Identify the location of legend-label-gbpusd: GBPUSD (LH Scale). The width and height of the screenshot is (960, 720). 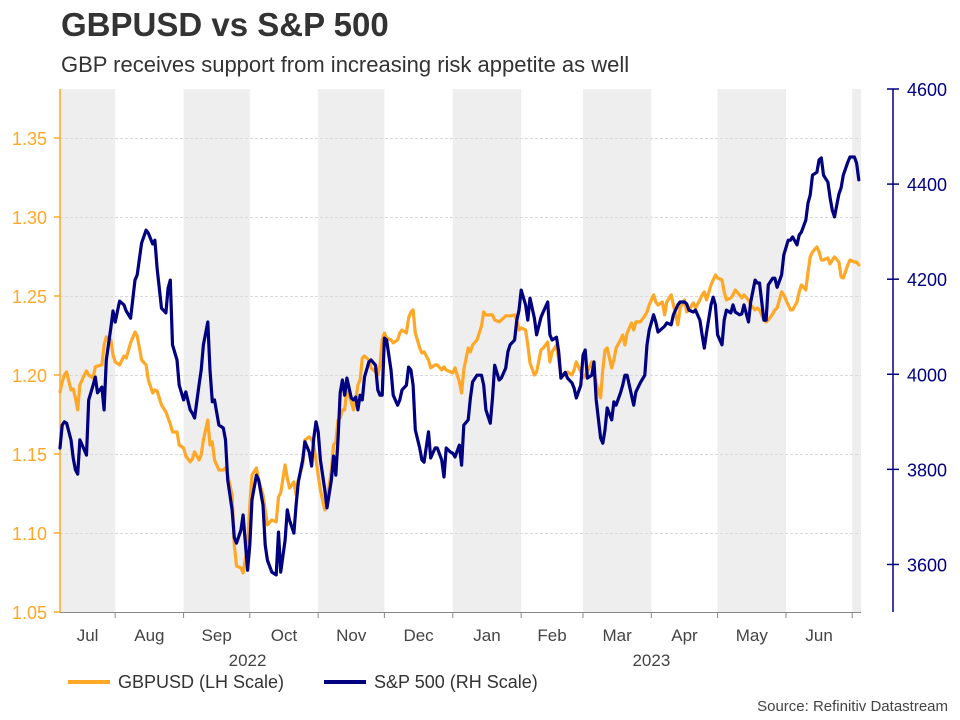
(201, 681).